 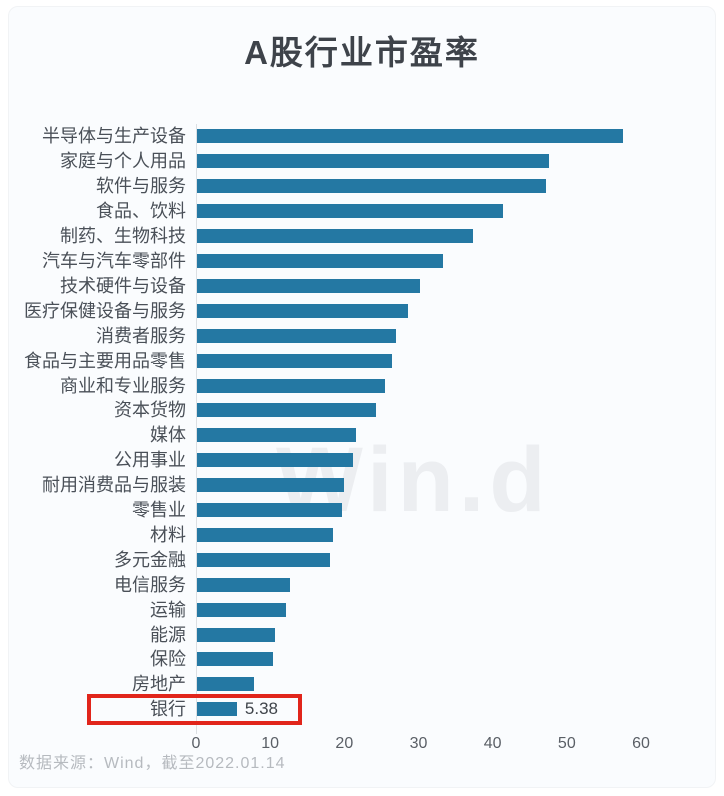 I want to click on bar-row: 保险, so click(x=362, y=659).